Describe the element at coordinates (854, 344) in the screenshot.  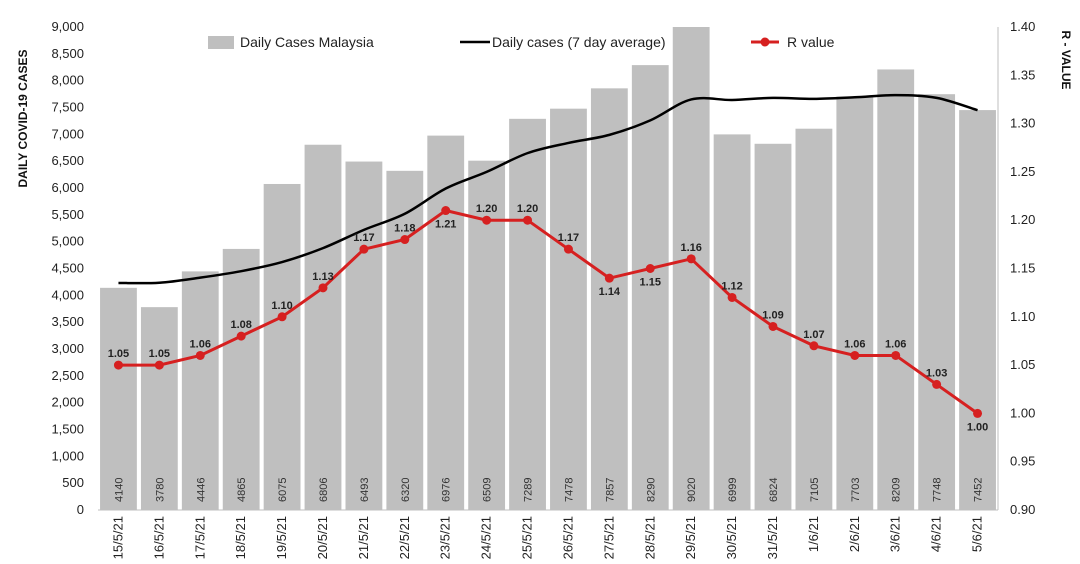
I see `r-label-18: 1.06` at that location.